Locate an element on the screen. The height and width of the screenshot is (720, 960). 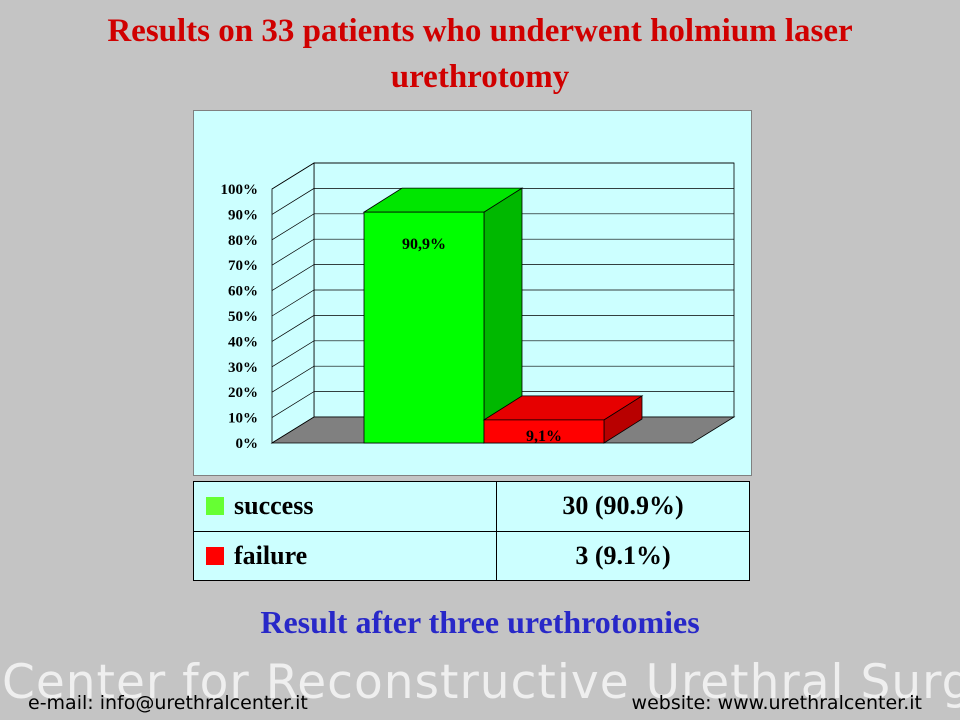
y-tick-label: 50% is located at coordinates (243, 317).